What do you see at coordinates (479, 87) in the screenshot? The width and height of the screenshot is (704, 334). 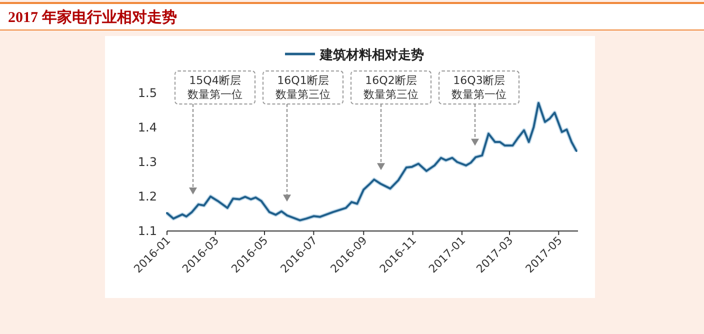 I see `annotation: 16Q3断层数量第一位` at bounding box center [479, 87].